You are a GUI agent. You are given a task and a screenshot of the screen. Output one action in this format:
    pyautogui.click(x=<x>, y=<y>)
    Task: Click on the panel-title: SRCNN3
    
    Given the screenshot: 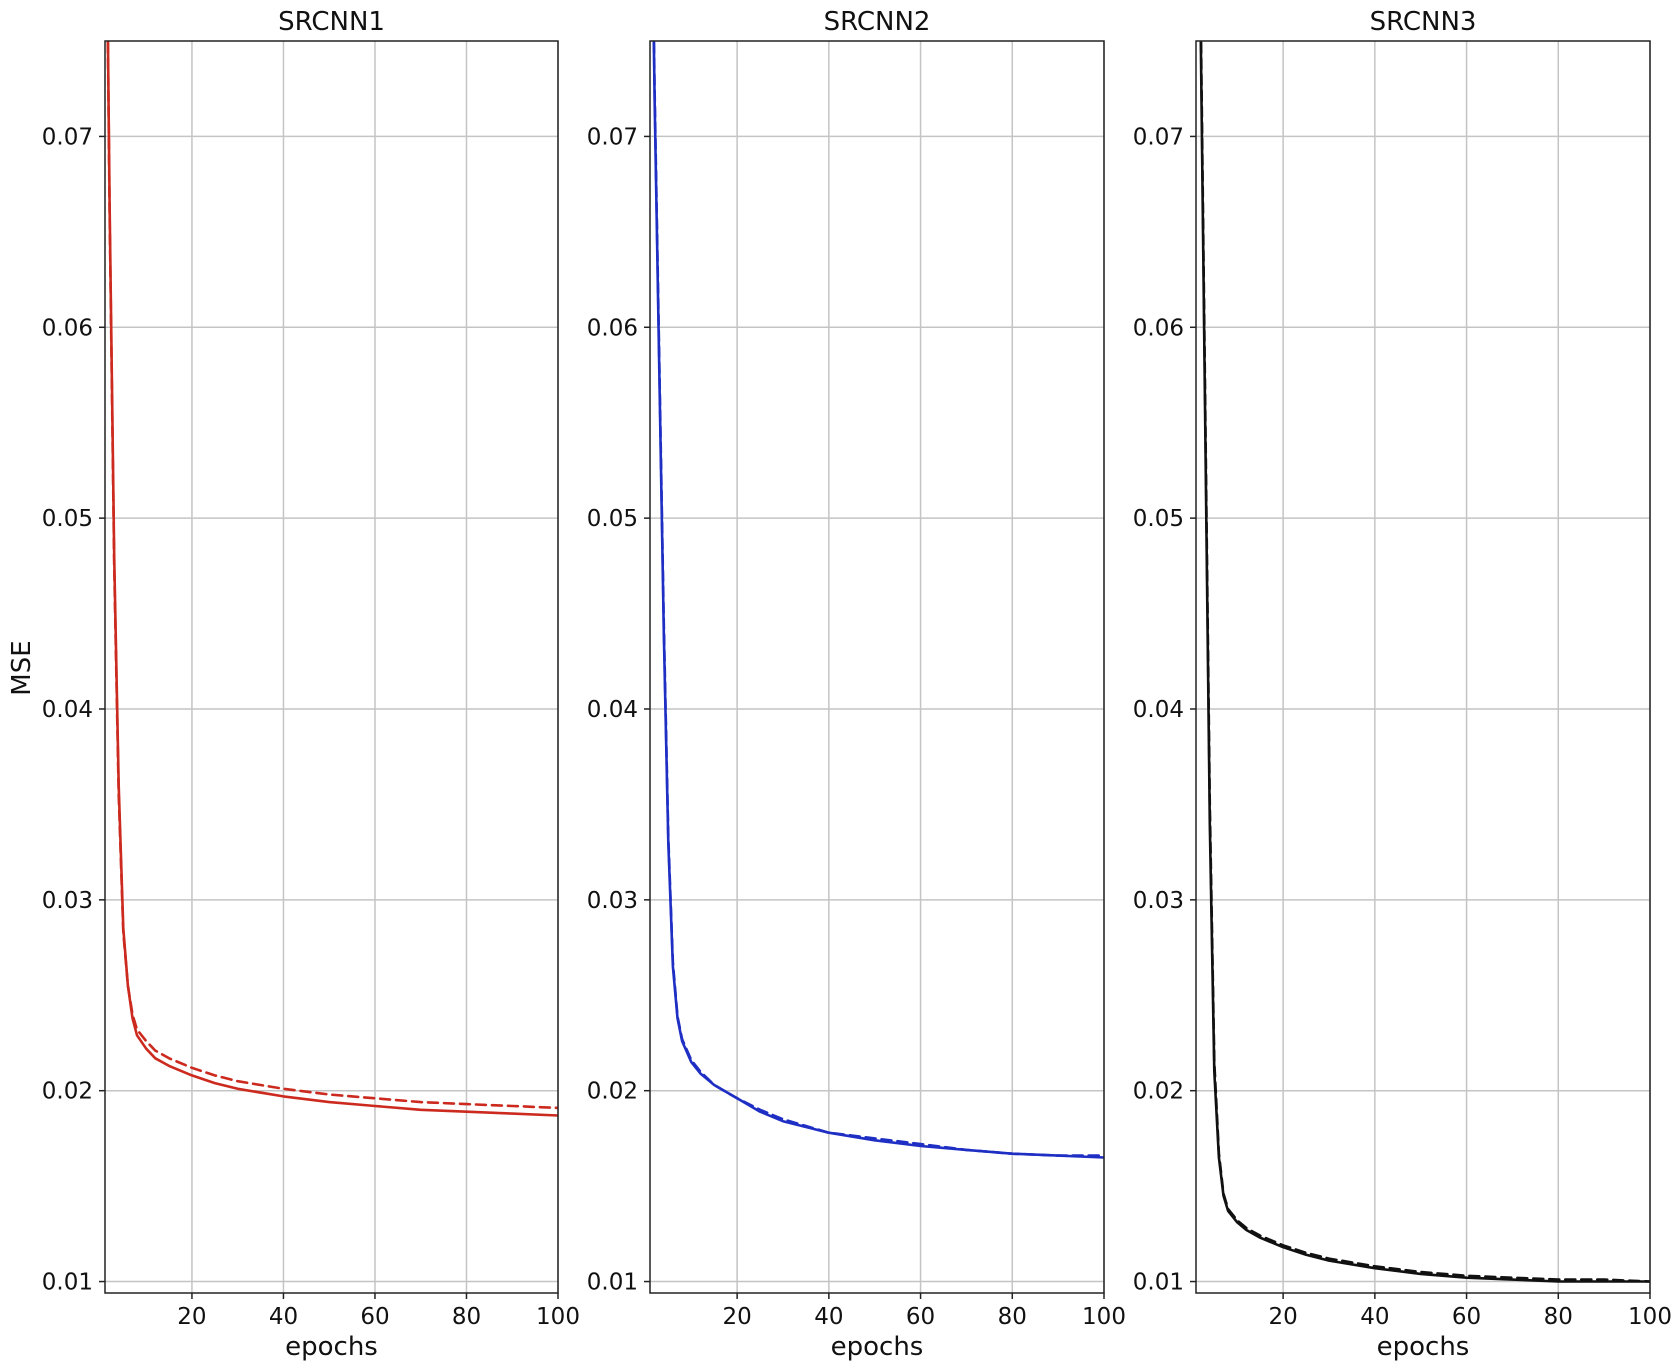 What is the action you would take?
    pyautogui.click(x=1423, y=22)
    